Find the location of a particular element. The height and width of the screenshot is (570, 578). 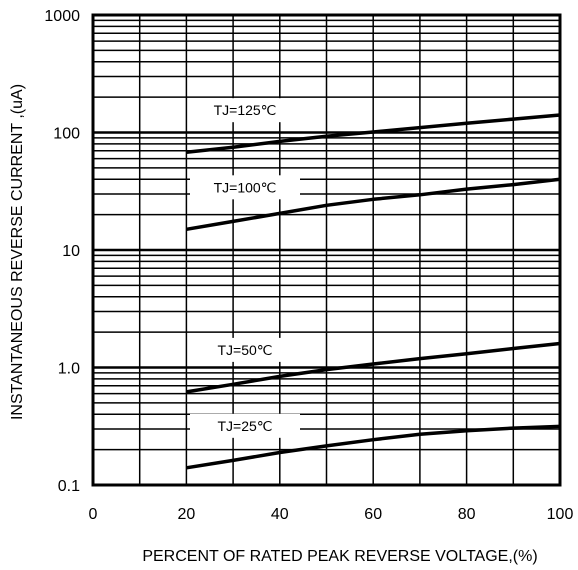

series-label: TJ=100℃ is located at coordinates (245, 187).